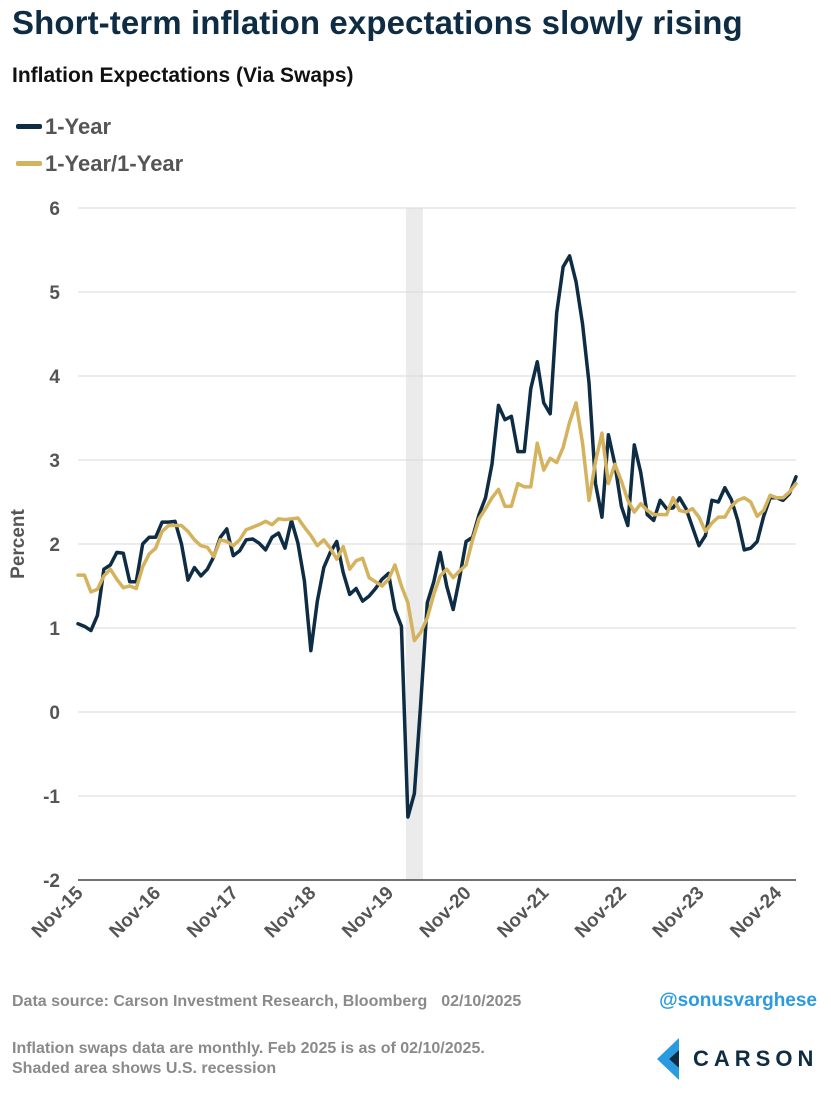  I want to click on y-tick-label: -1, so click(51, 797).